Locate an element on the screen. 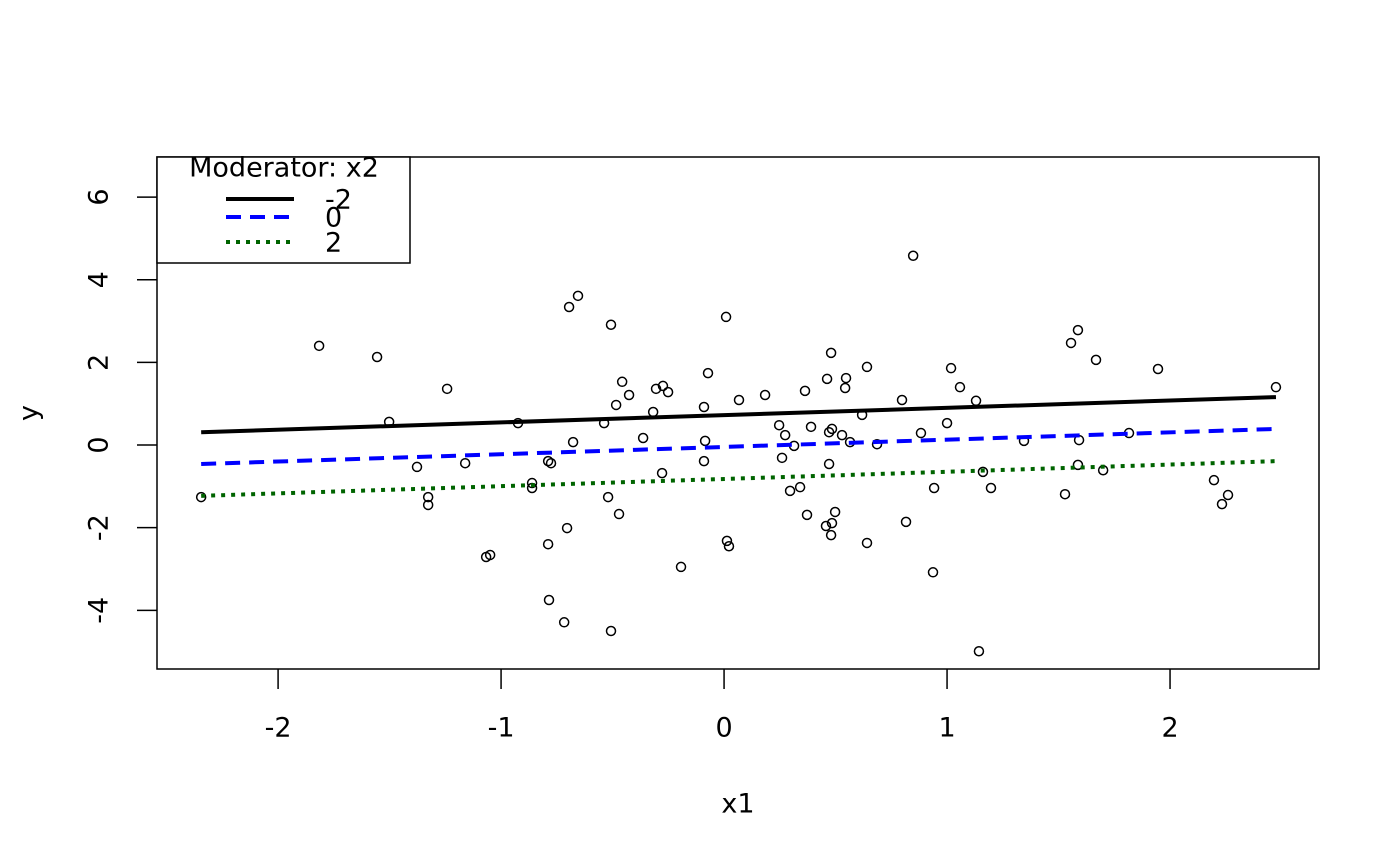 The image size is (1400, 866). x-tick-label: -1 is located at coordinates (501, 728).